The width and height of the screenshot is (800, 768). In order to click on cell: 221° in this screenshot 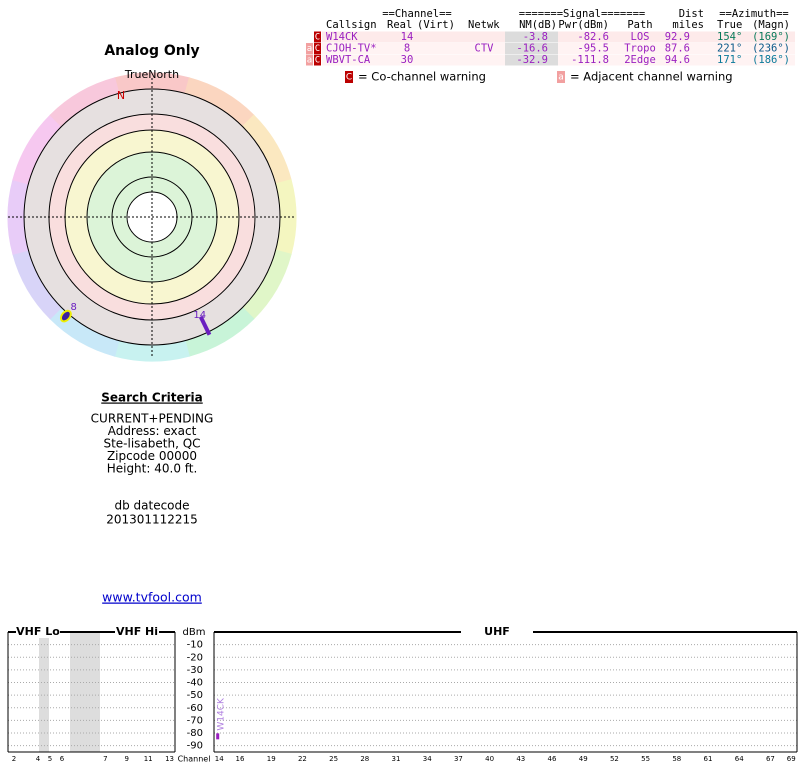, I will do `click(729, 49)`.